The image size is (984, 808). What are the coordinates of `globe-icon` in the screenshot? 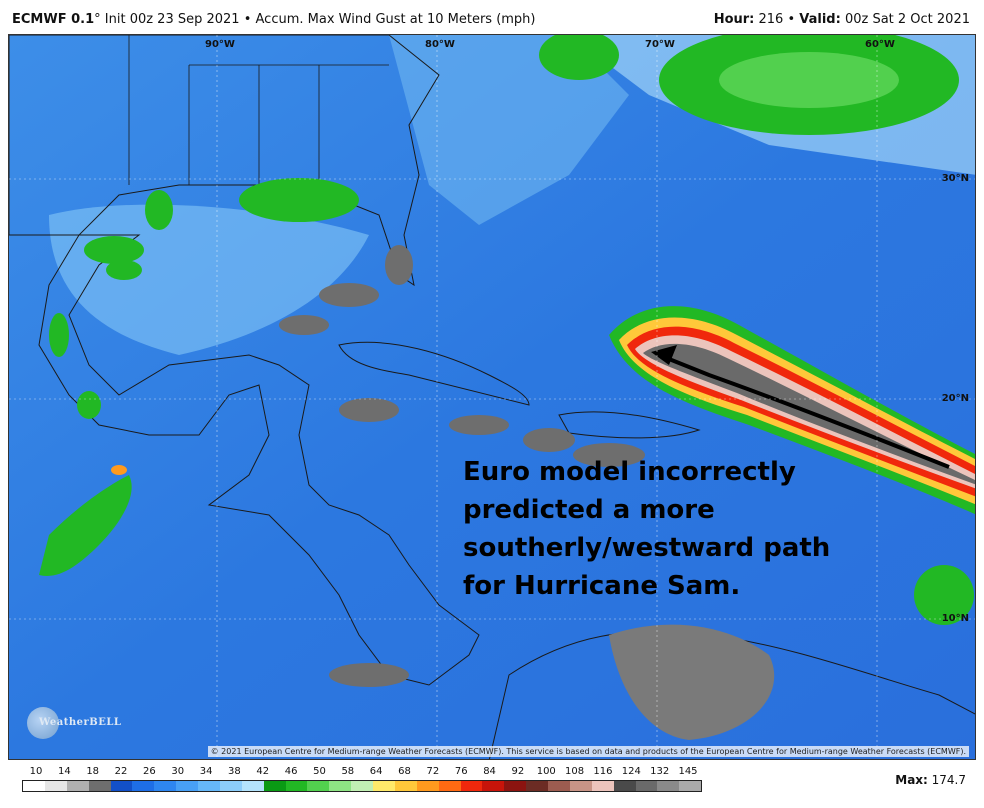 It's located at (43, 723).